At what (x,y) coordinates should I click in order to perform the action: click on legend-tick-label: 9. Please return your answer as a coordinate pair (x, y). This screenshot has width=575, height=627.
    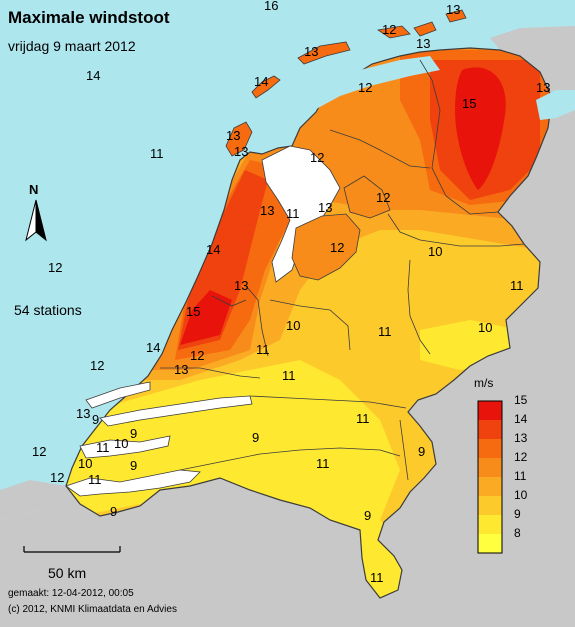
    Looking at the image, I should click on (517, 514).